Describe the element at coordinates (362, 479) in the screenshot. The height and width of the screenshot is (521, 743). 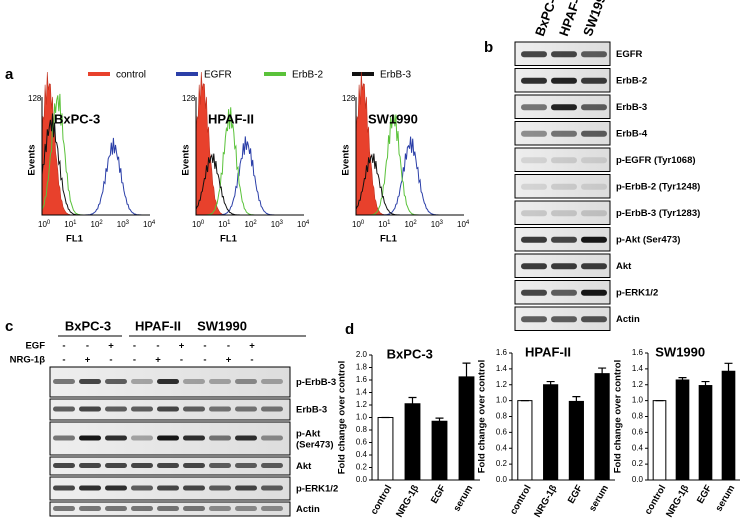
I see `y-tick-label: 0.0` at that location.